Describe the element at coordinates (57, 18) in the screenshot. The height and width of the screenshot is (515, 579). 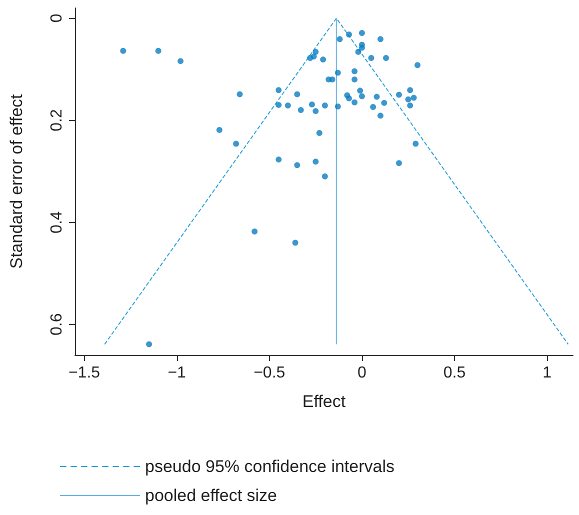
I see `y-tick-label: 0` at that location.